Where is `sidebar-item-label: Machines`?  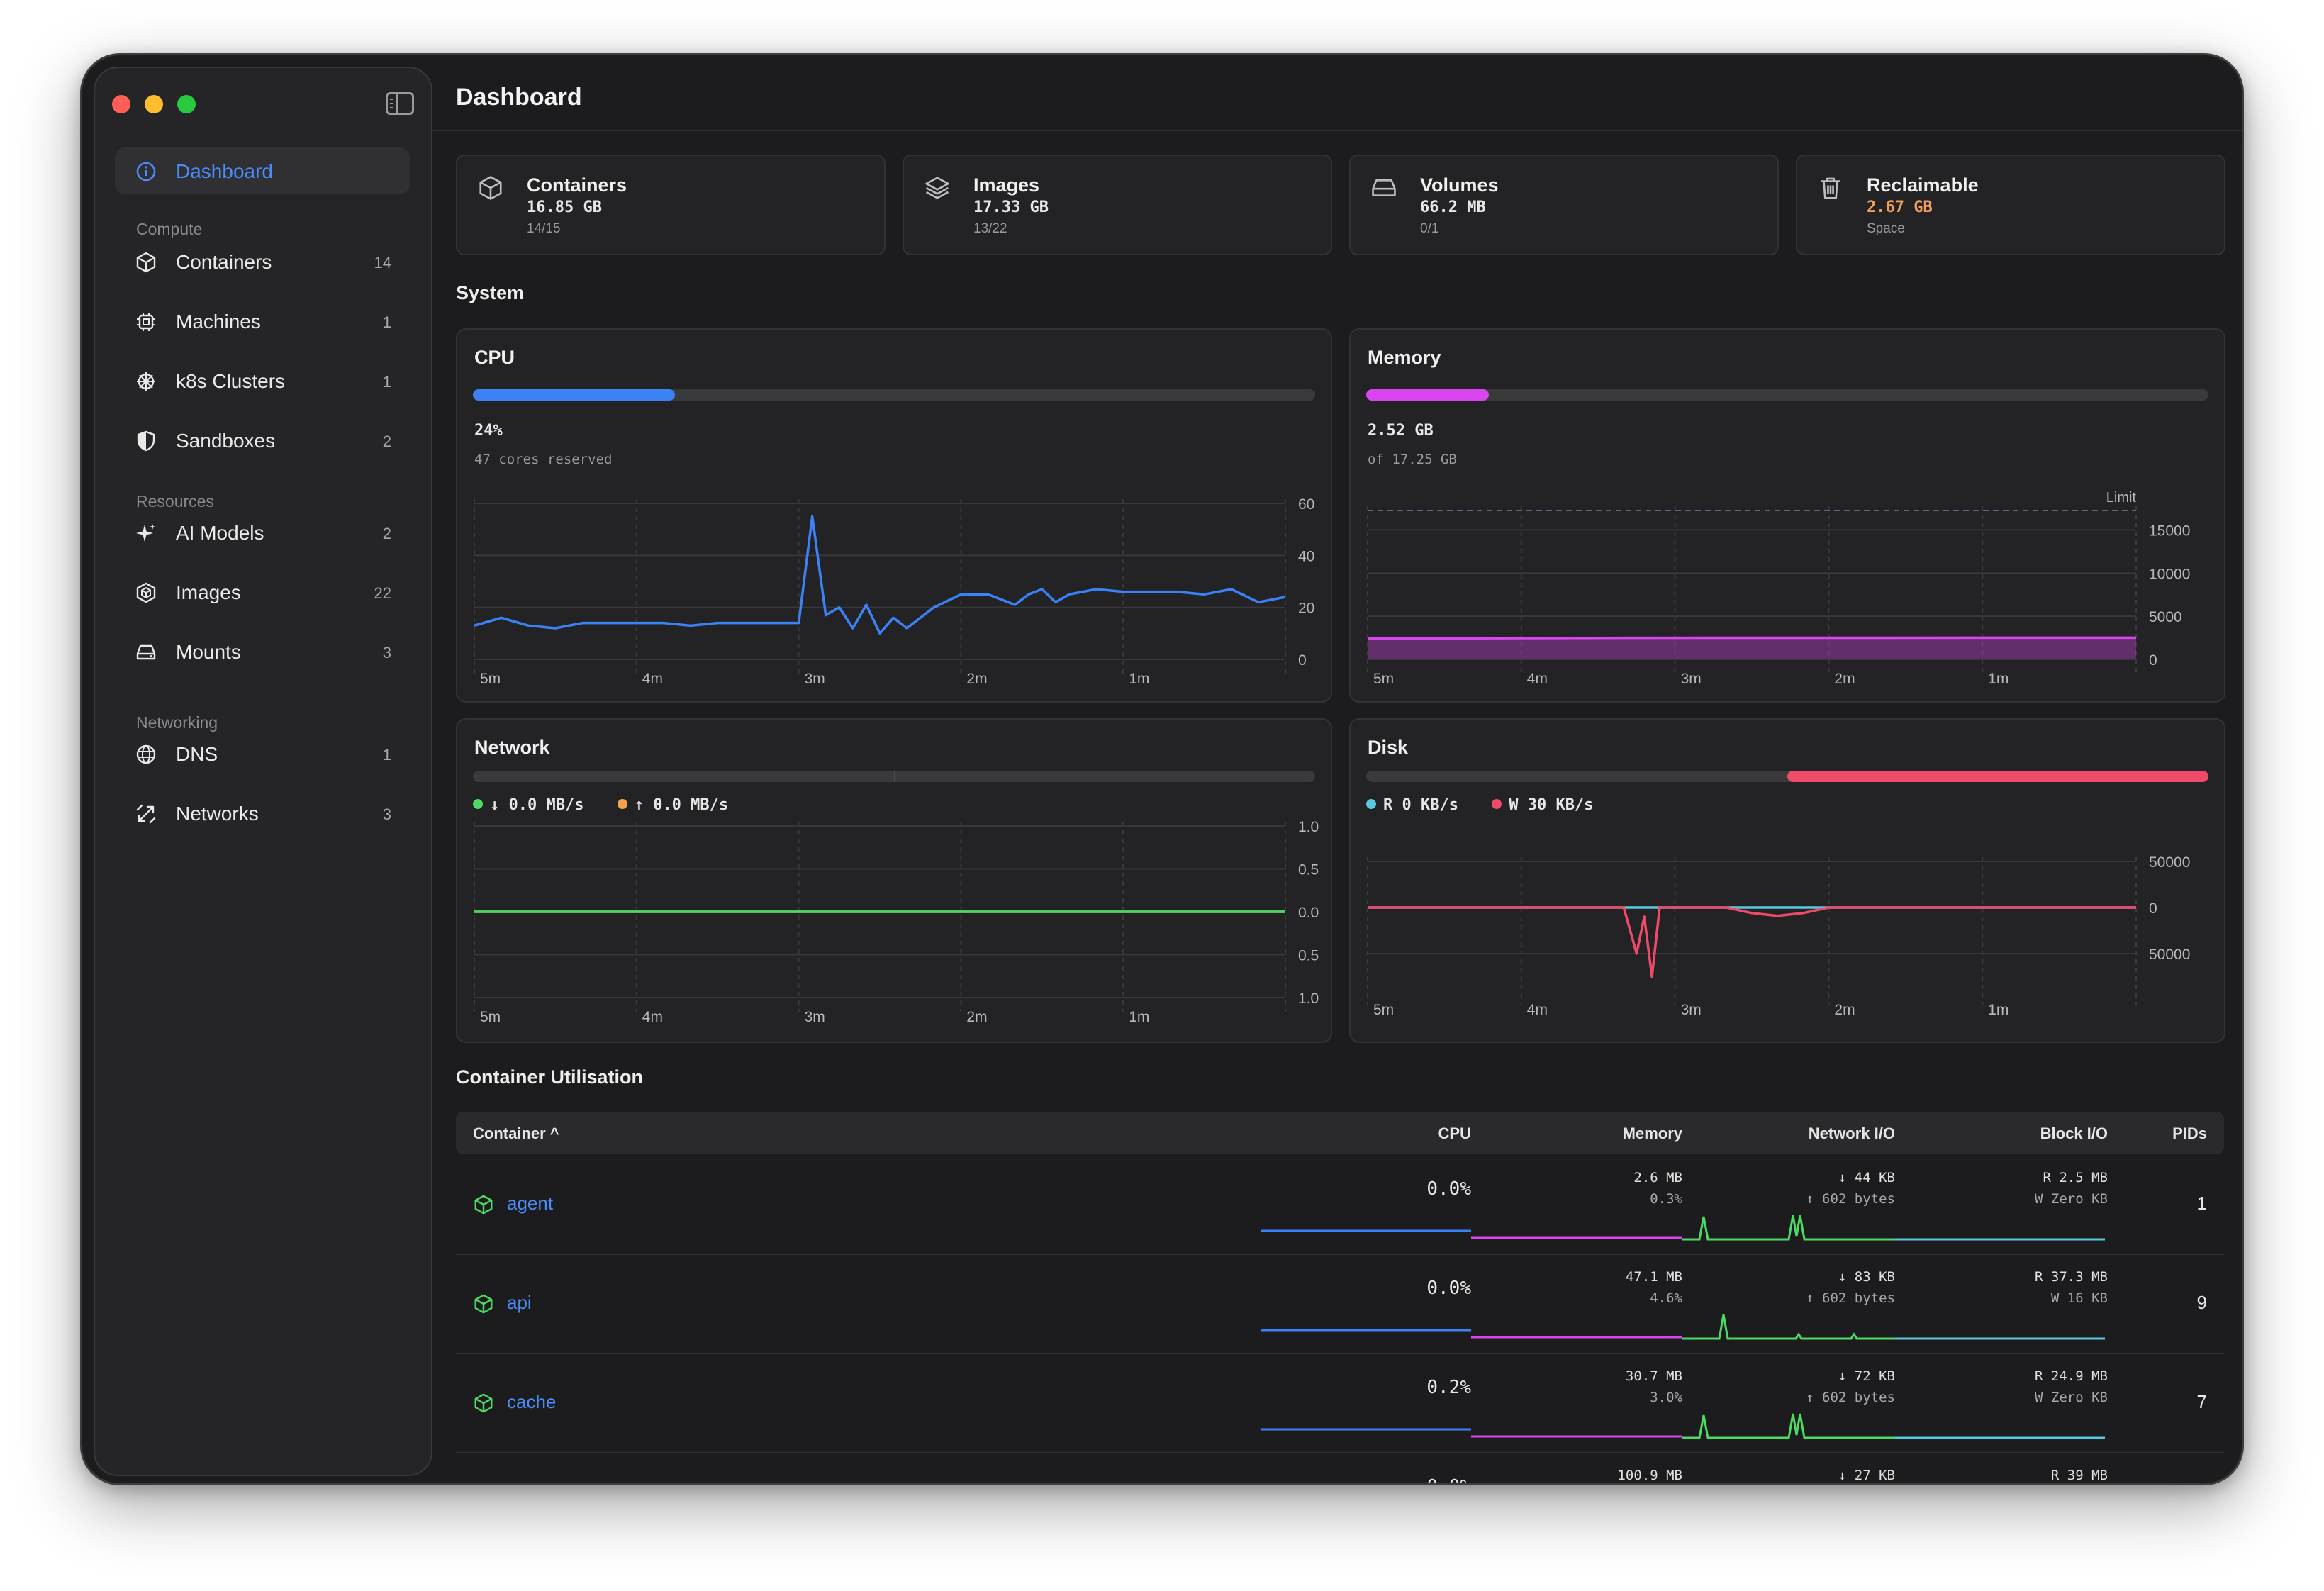 sidebar-item-label: Machines is located at coordinates (218, 322).